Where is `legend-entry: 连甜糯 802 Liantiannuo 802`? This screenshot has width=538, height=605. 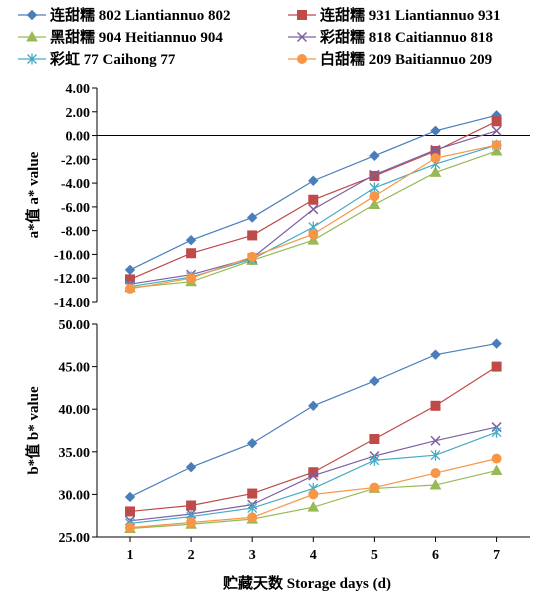 legend-entry: 连甜糯 802 Liantiannuo 802 is located at coordinates (124, 15).